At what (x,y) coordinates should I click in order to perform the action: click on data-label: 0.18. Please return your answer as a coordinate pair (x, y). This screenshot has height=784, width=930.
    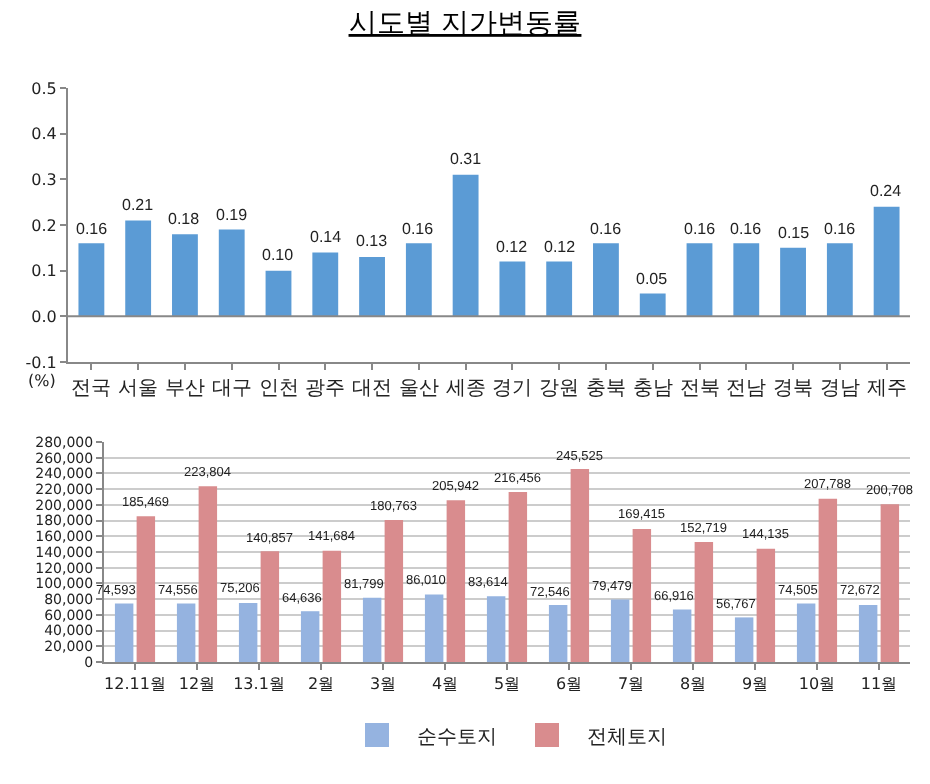
    Looking at the image, I should click on (184, 219).